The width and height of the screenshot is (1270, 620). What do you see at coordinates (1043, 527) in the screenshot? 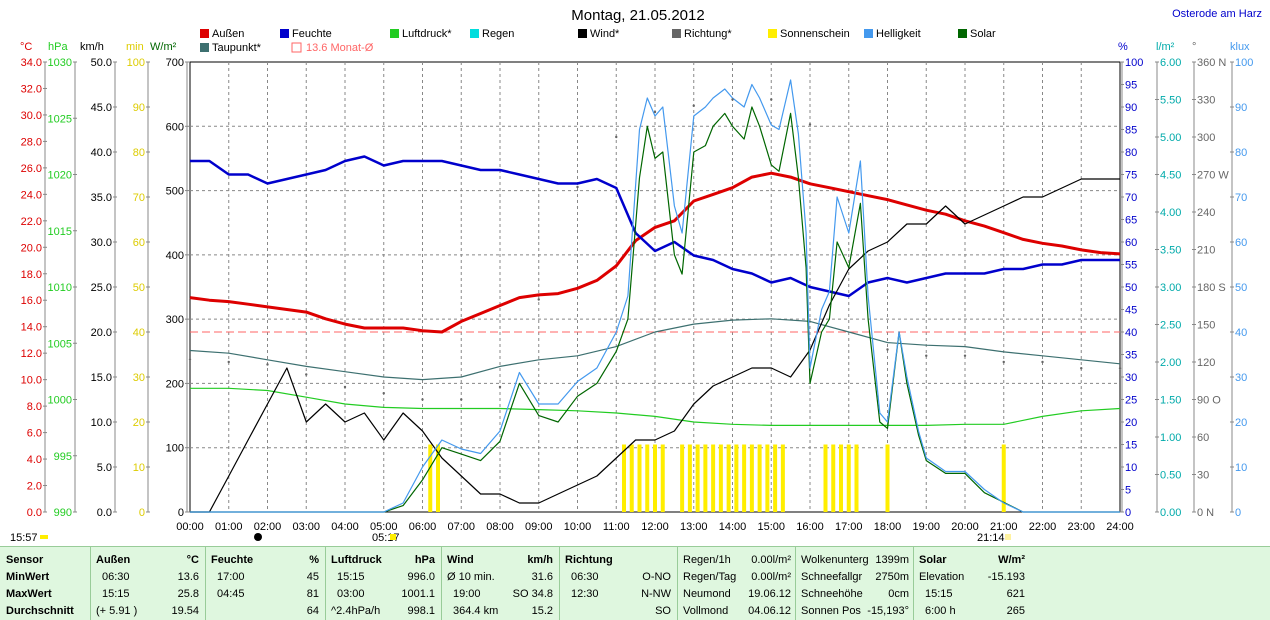
I see `x-tick-label: 22:00` at bounding box center [1043, 527].